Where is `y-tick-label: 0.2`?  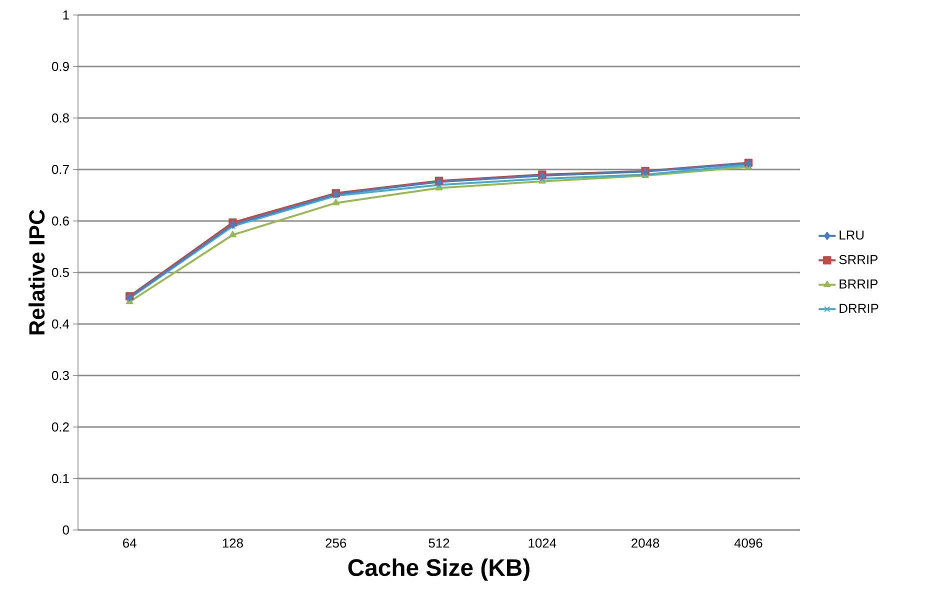 y-tick-label: 0.2 is located at coordinates (60, 427).